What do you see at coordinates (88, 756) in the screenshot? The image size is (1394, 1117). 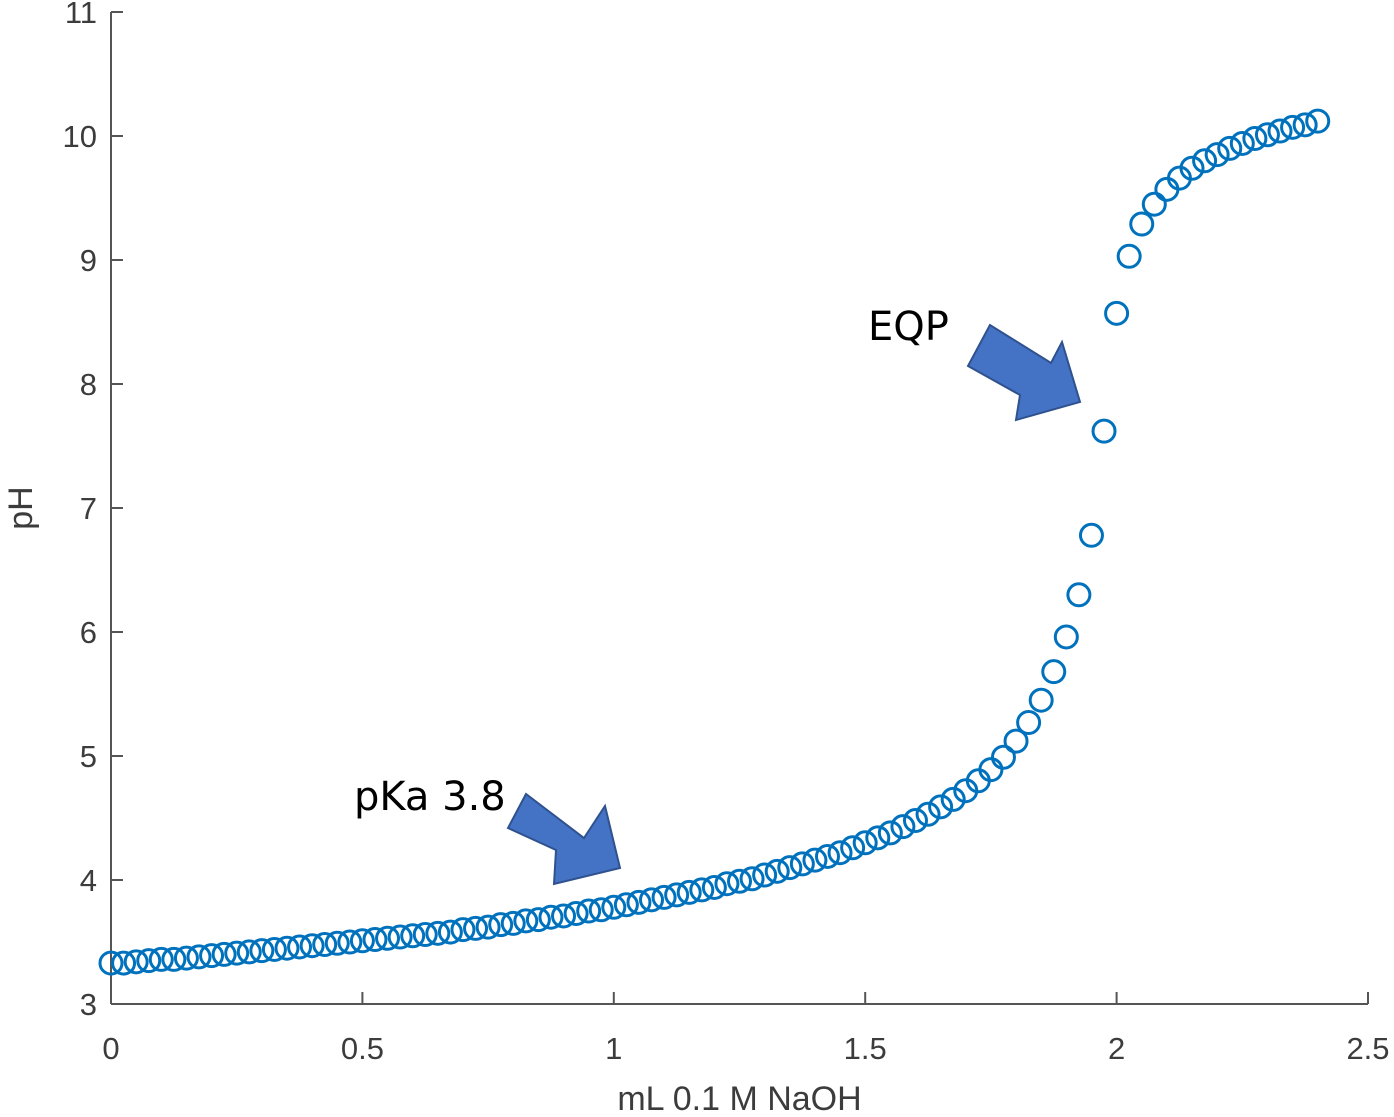 I see `y-tick-label: 5` at bounding box center [88, 756].